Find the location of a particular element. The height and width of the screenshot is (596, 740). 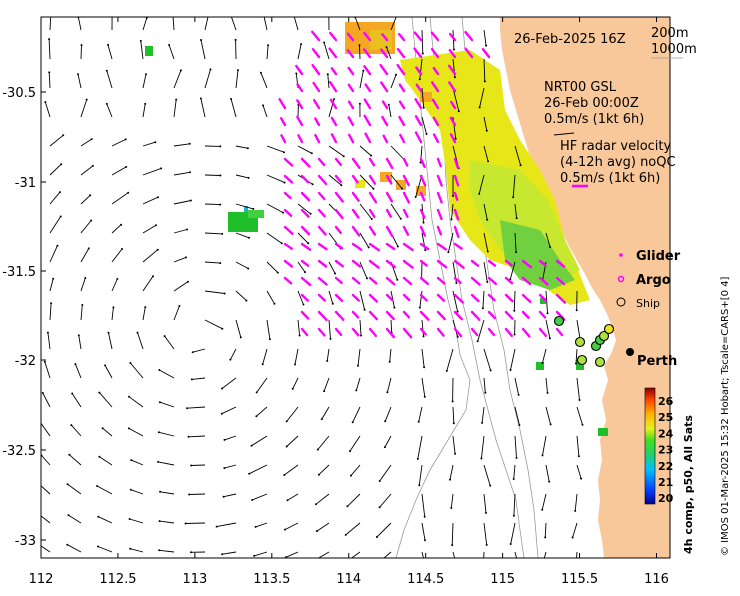

colorbar is located at coordinates (650, 446).